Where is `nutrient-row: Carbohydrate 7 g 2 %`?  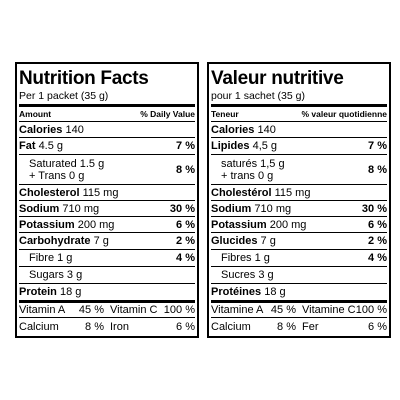 nutrient-row: Carbohydrate 7 g 2 % is located at coordinates (107, 241).